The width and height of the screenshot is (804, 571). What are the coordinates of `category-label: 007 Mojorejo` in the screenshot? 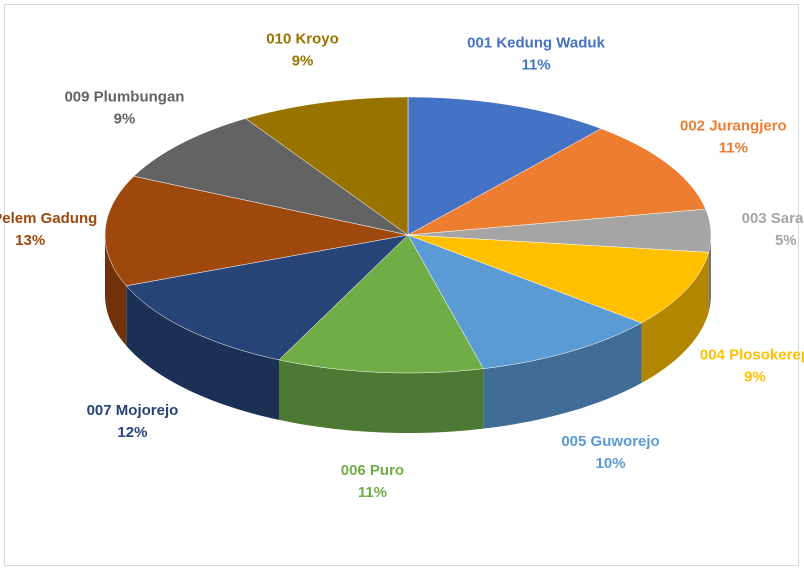 It's located at (133, 410).